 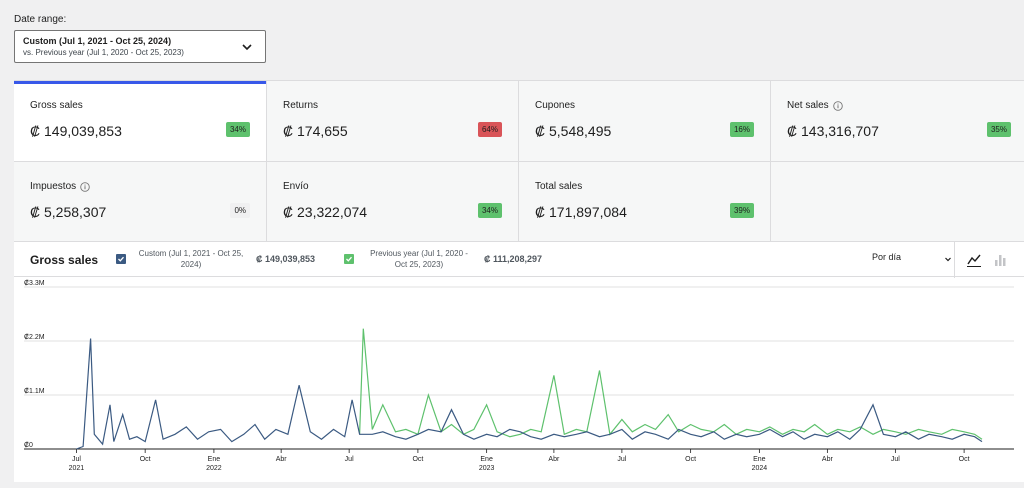 What do you see at coordinates (140, 202) in the screenshot?
I see `card-impuestos: Impuestos ₡ 5,258,307 0%` at bounding box center [140, 202].